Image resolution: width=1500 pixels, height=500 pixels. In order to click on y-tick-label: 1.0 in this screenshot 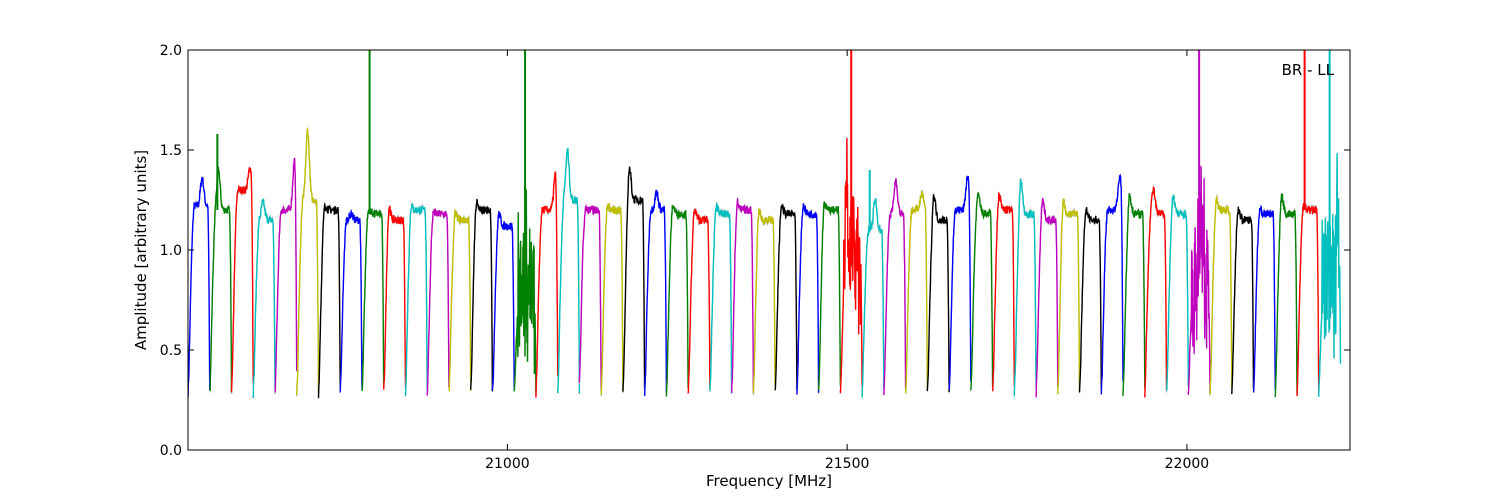, I will do `click(171, 251)`.